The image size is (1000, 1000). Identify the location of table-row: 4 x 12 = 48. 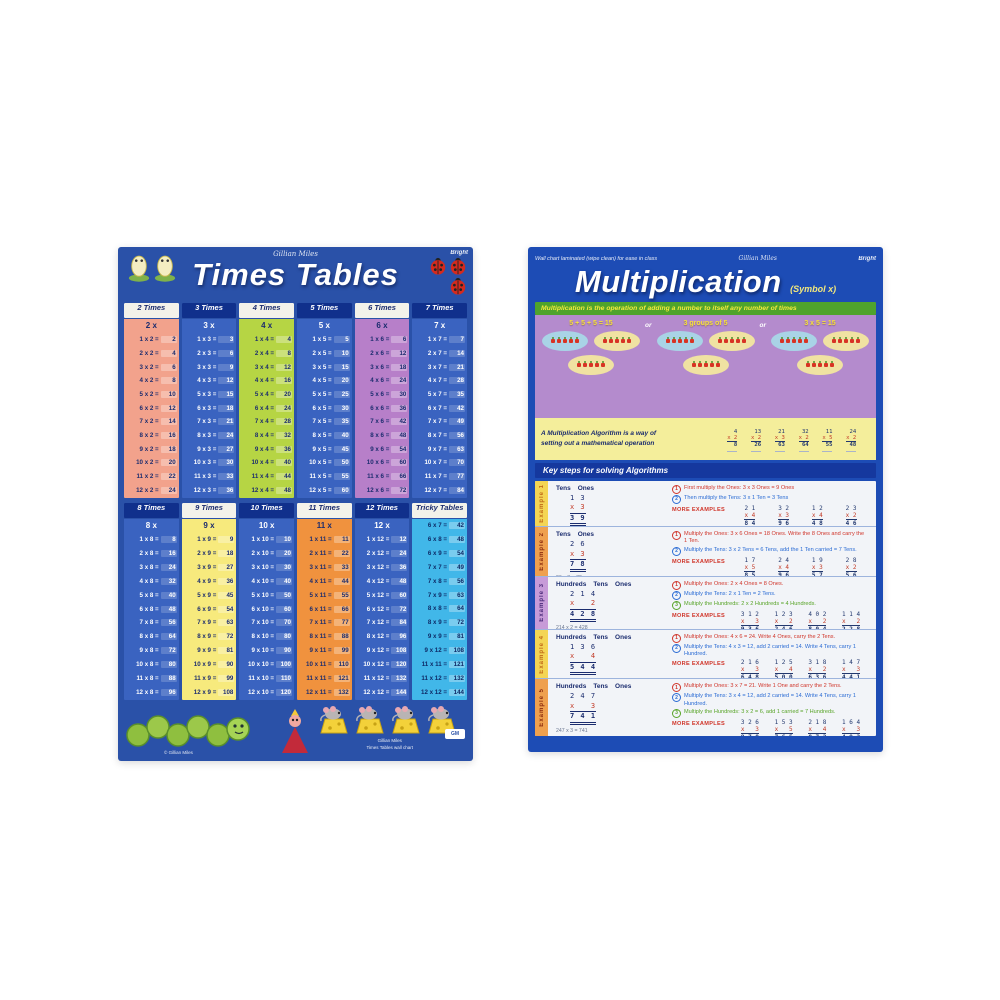
(382, 581).